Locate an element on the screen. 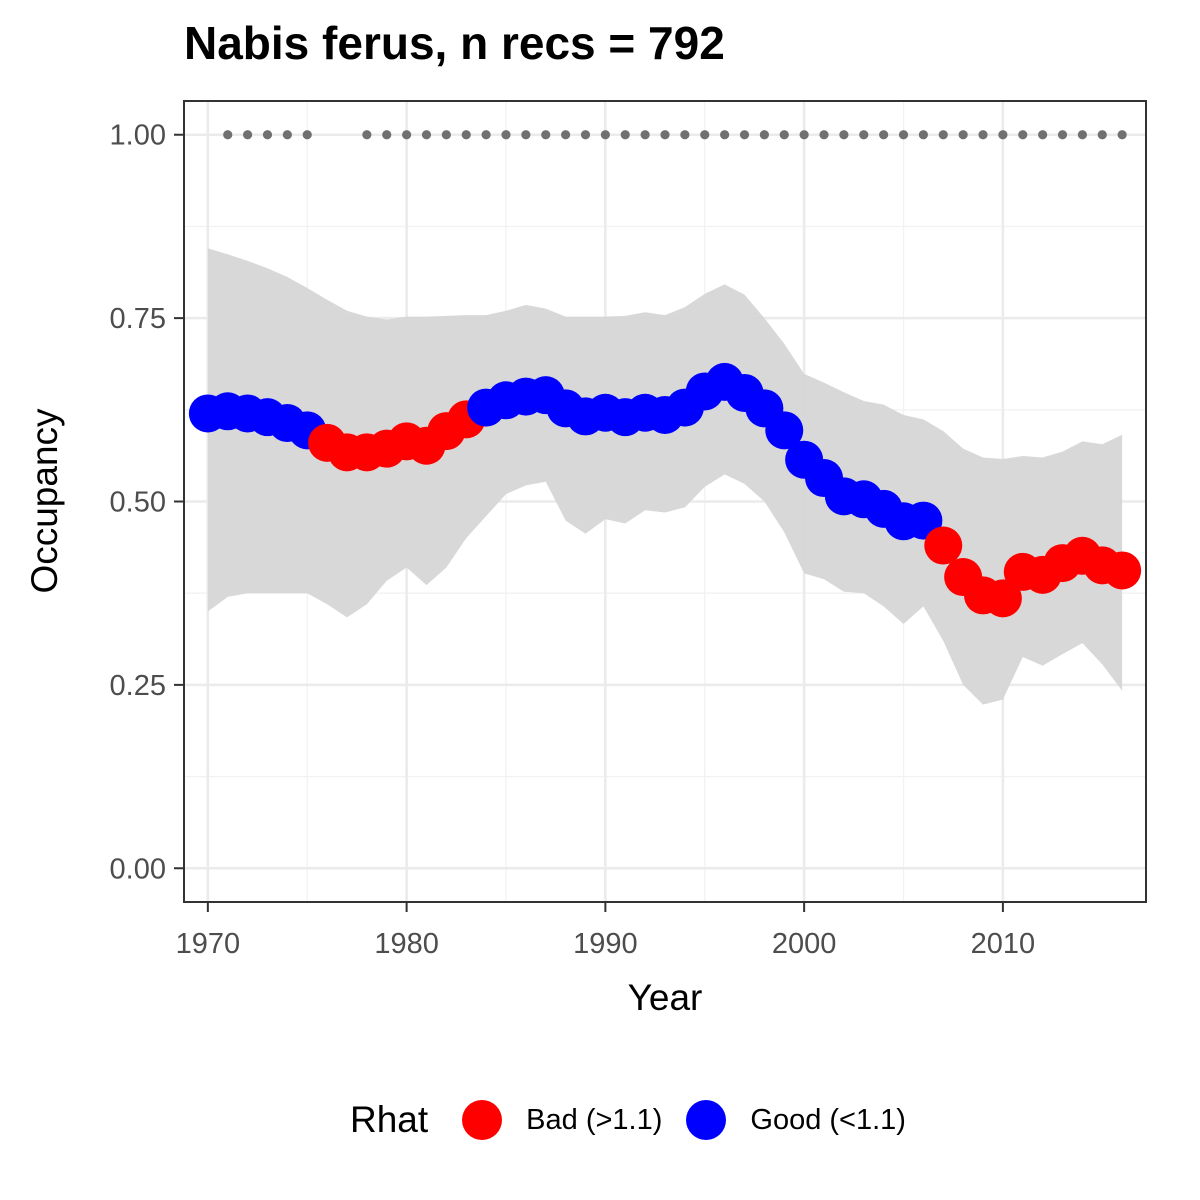 Image resolution: width=1200 pixels, height=1200 pixels. legend-title: Rhat is located at coordinates (389, 1119).